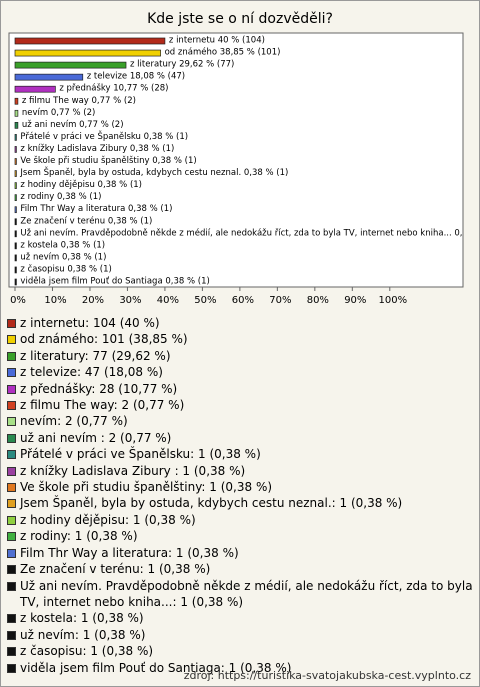 The image size is (480, 687). What do you see at coordinates (104, 339) in the screenshot?
I see `legend-label: od známého: 101 (38,85 %)` at bounding box center [104, 339].